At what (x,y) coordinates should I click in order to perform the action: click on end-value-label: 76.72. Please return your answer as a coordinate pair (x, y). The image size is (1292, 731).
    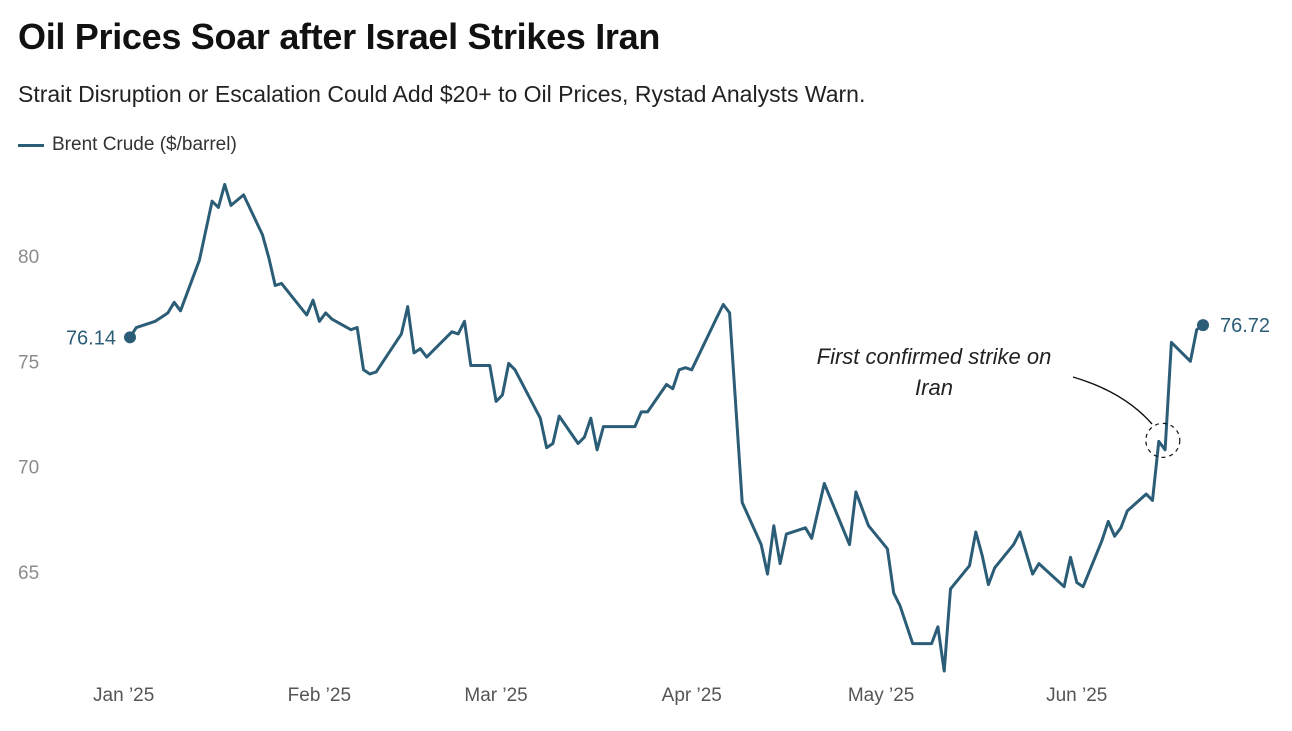
    Looking at the image, I should click on (1245, 326).